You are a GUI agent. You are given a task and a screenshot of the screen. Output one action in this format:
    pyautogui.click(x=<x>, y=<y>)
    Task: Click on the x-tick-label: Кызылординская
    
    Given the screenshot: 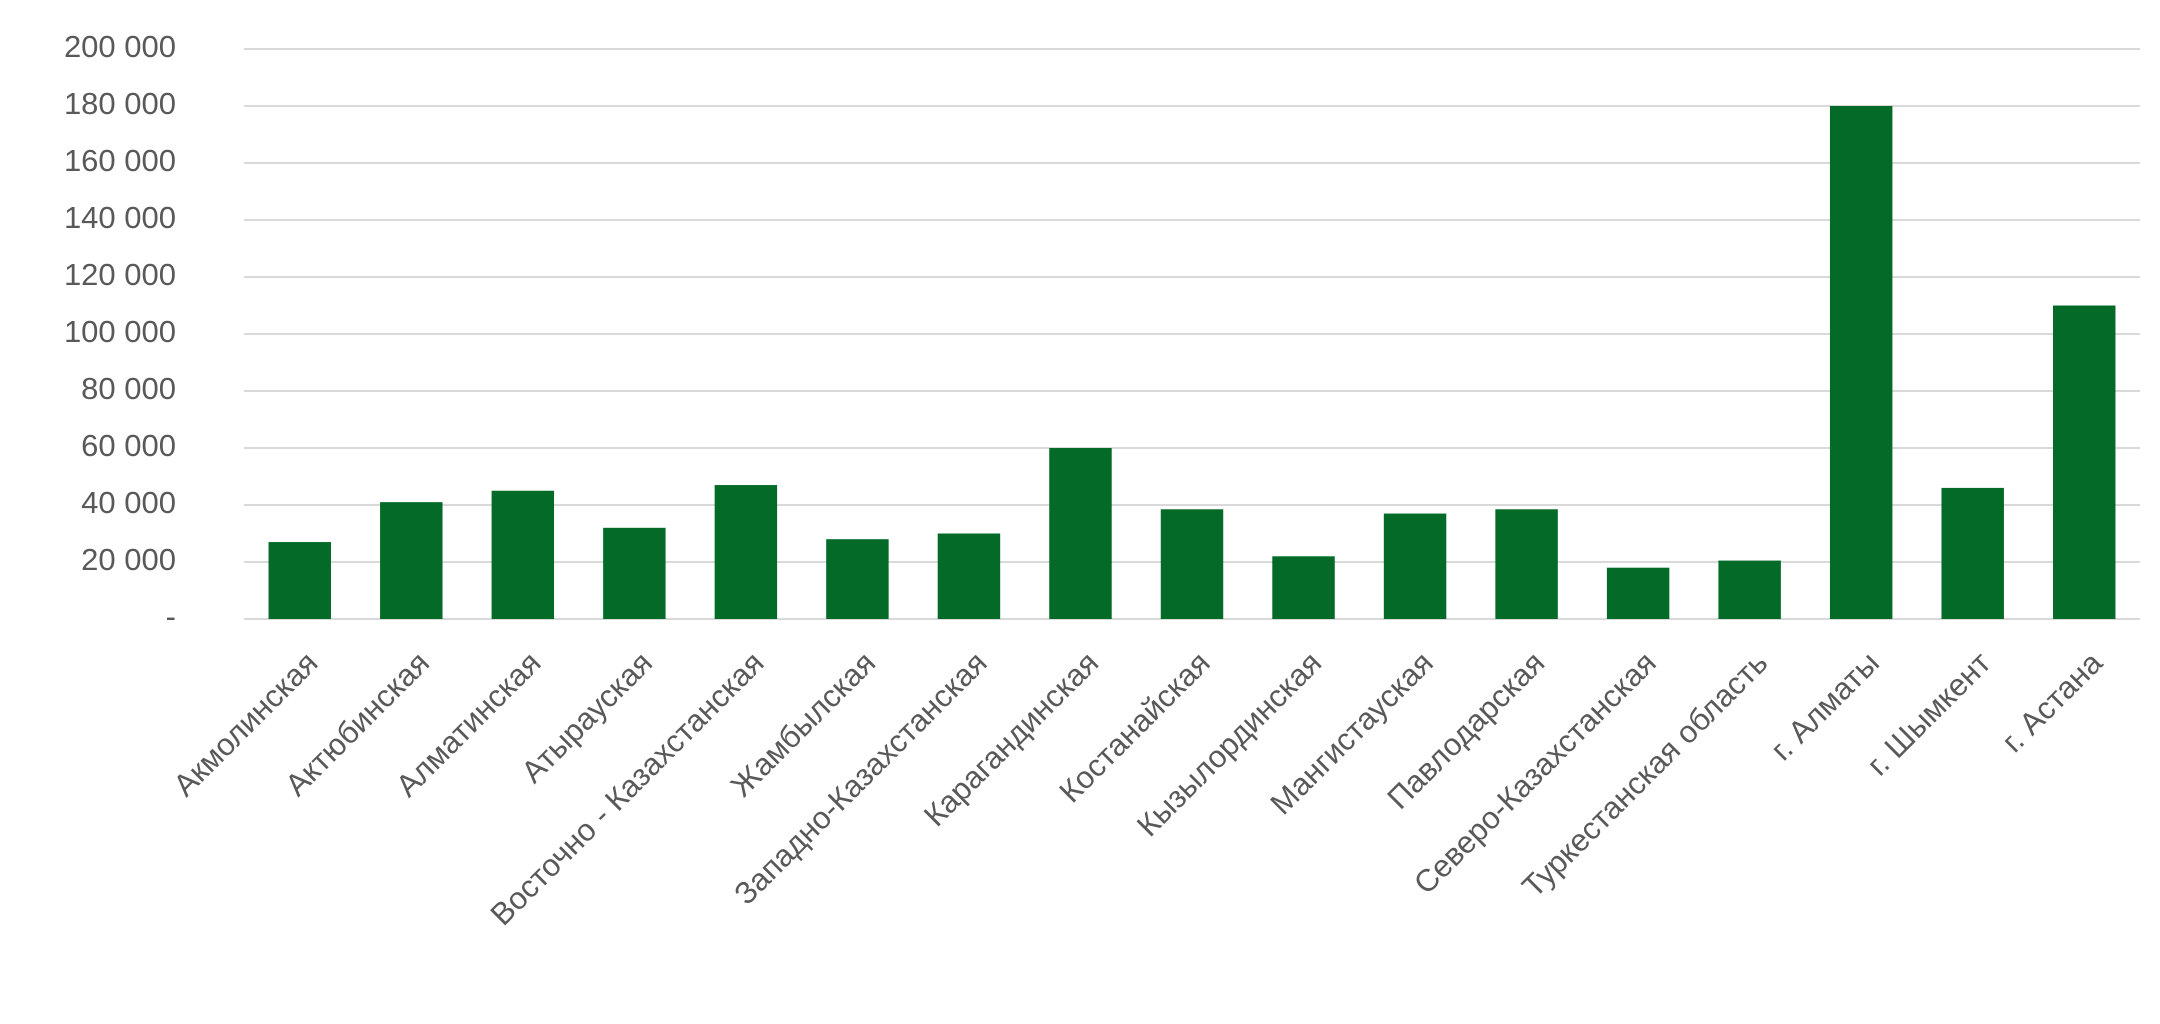 What is the action you would take?
    pyautogui.click(x=1229, y=744)
    